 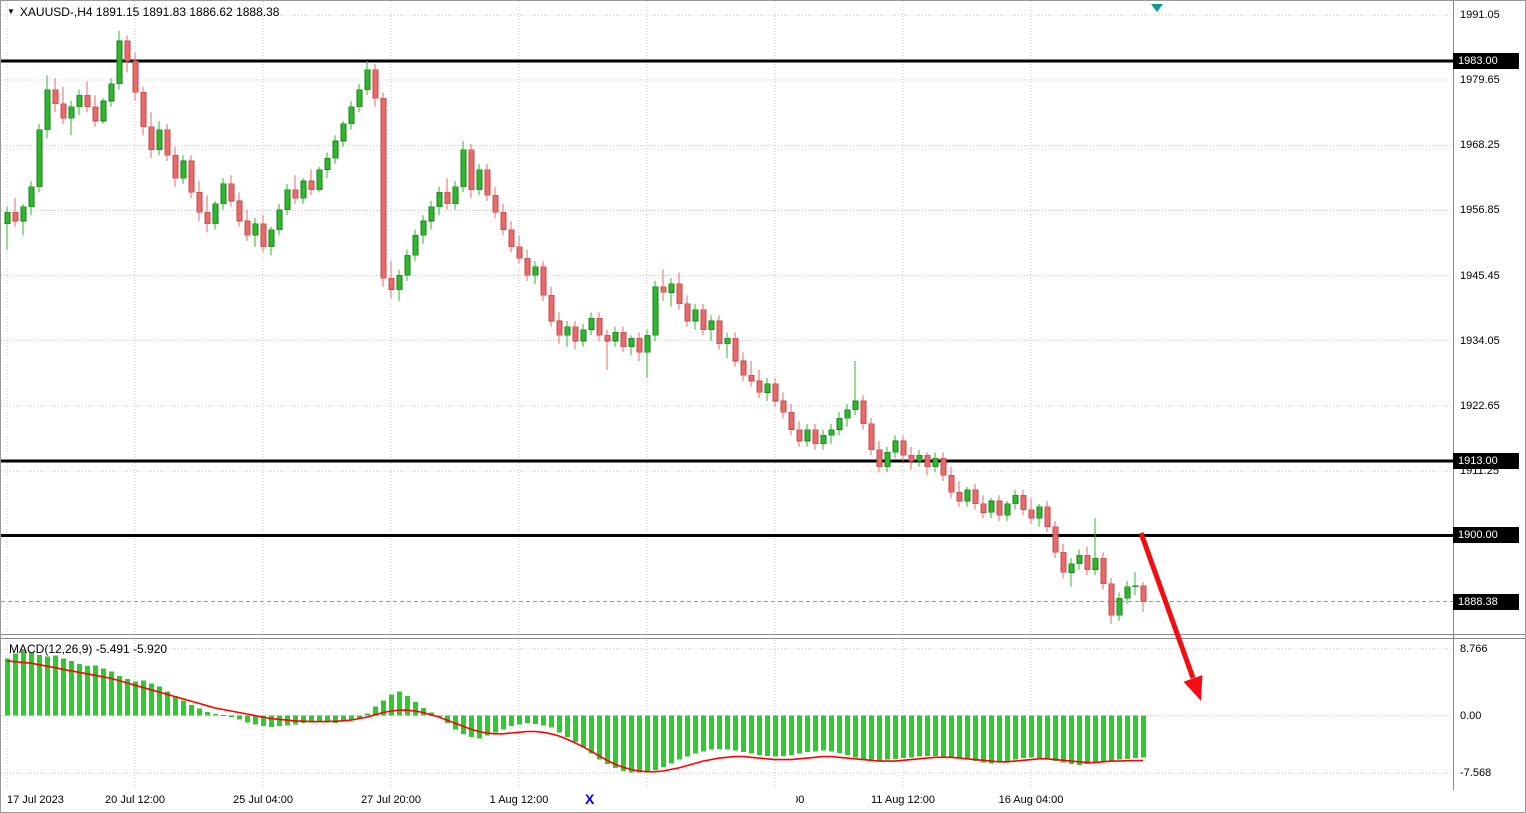 What do you see at coordinates (1474, 649) in the screenshot?
I see `macd-tick-label: 8.766` at bounding box center [1474, 649].